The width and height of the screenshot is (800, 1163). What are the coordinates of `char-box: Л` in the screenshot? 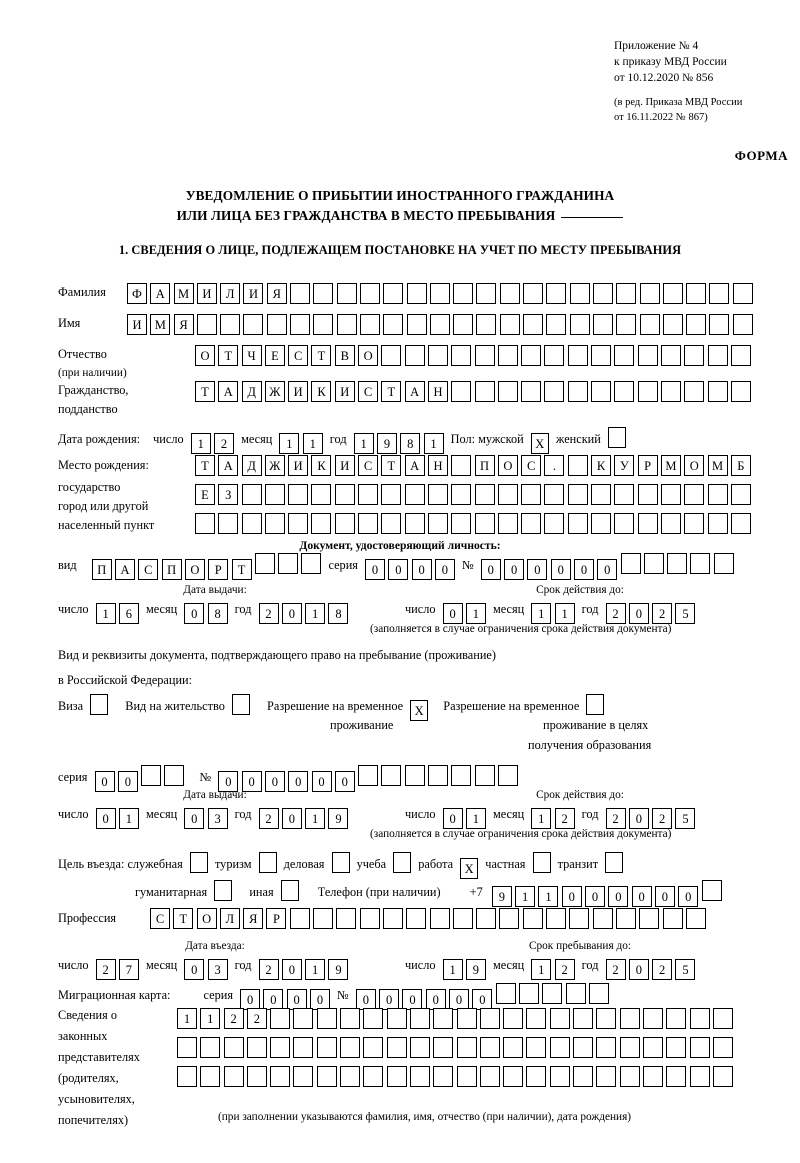 It's located at (230, 293).